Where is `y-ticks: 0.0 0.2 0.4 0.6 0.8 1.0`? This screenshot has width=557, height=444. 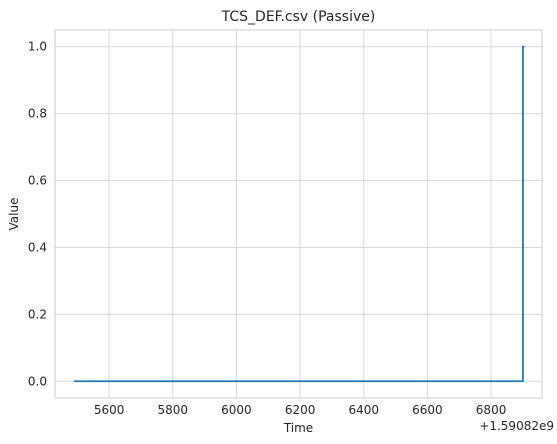 y-ticks: 0.0 0.2 0.4 0.6 0.8 1.0 is located at coordinates (37, 214).